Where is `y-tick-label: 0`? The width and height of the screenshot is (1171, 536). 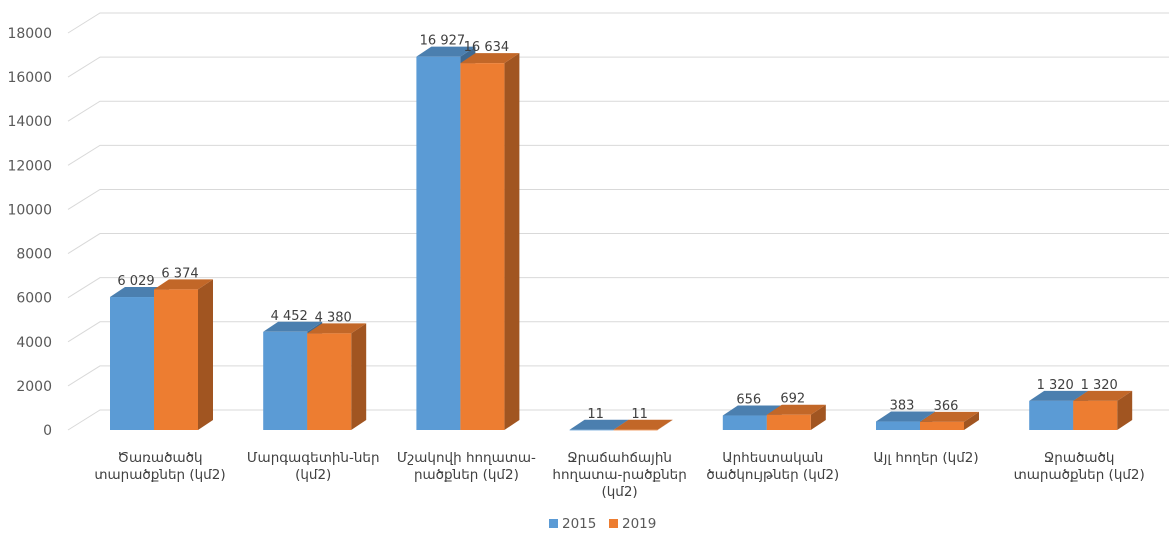 y-tick-label: 0 is located at coordinates (47, 431).